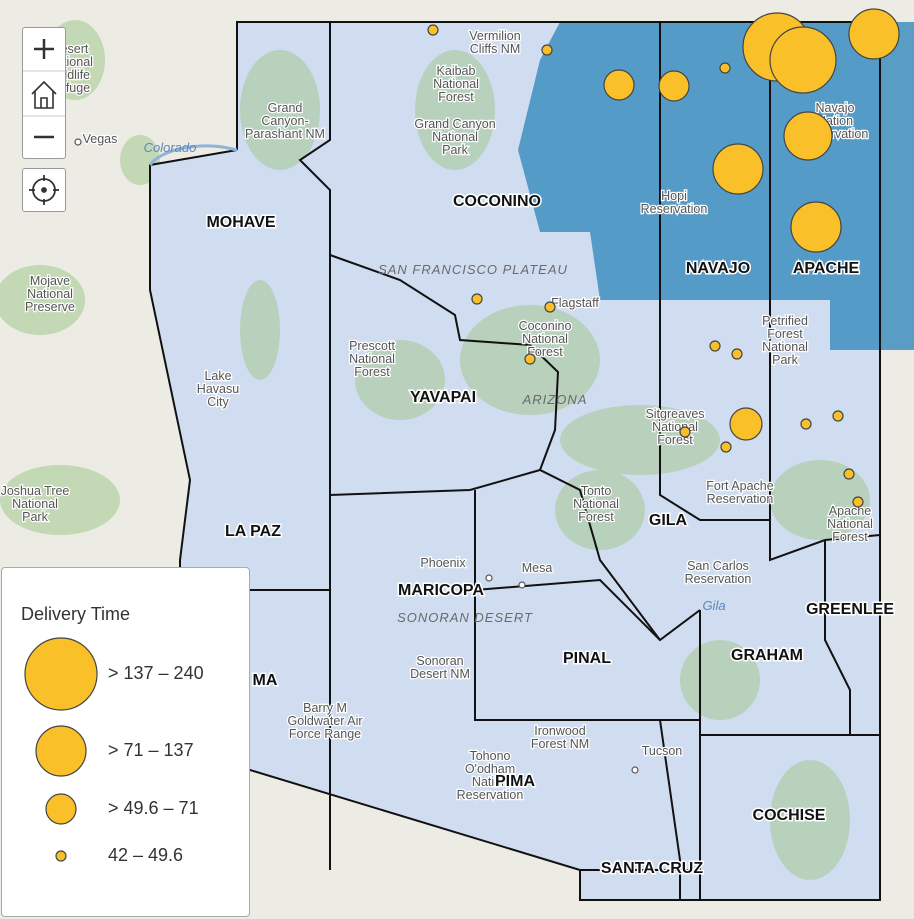 This screenshot has width=914, height=919. What do you see at coordinates (253, 531) in the screenshot?
I see `county-label: LA PAZ` at bounding box center [253, 531].